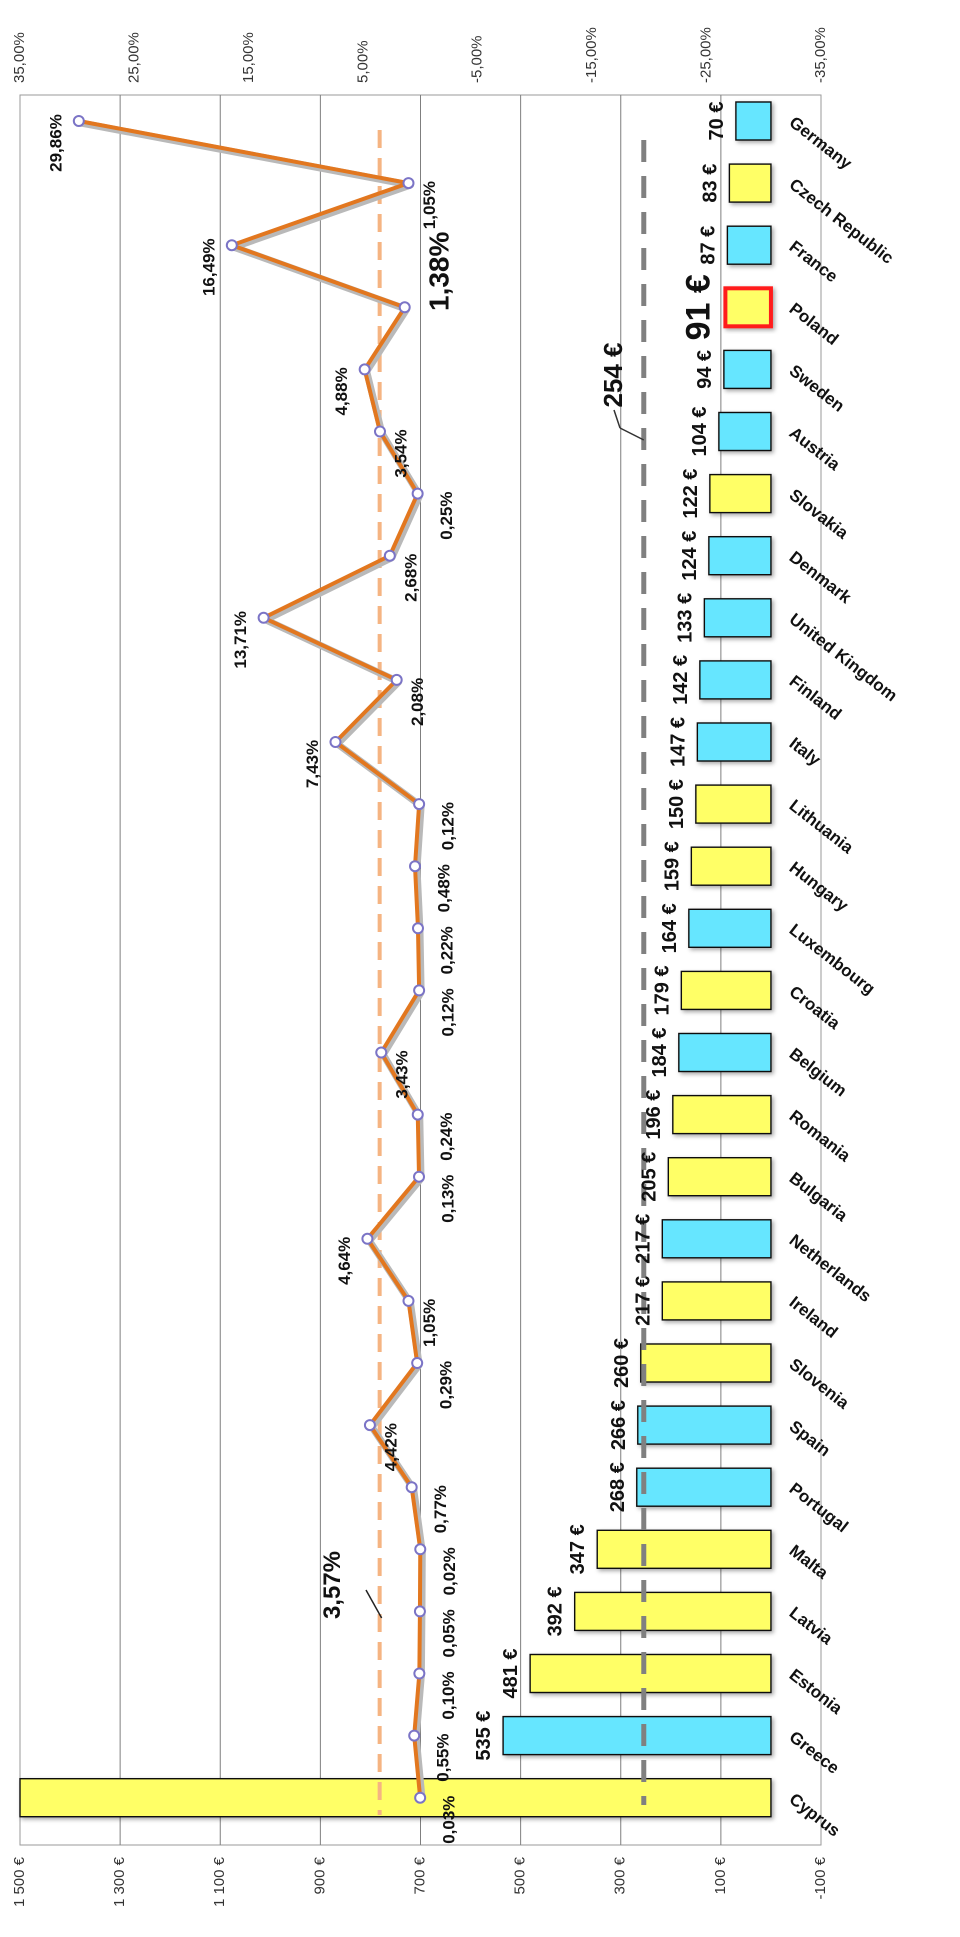 The width and height of the screenshot is (960, 1937). I want to click on bar-ireland, so click(716, 1301).